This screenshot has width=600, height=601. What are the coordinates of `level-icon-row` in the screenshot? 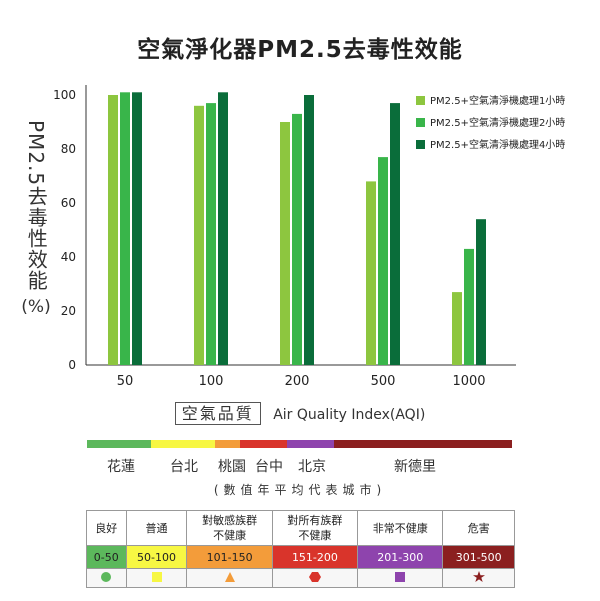 It's located at (300, 578).